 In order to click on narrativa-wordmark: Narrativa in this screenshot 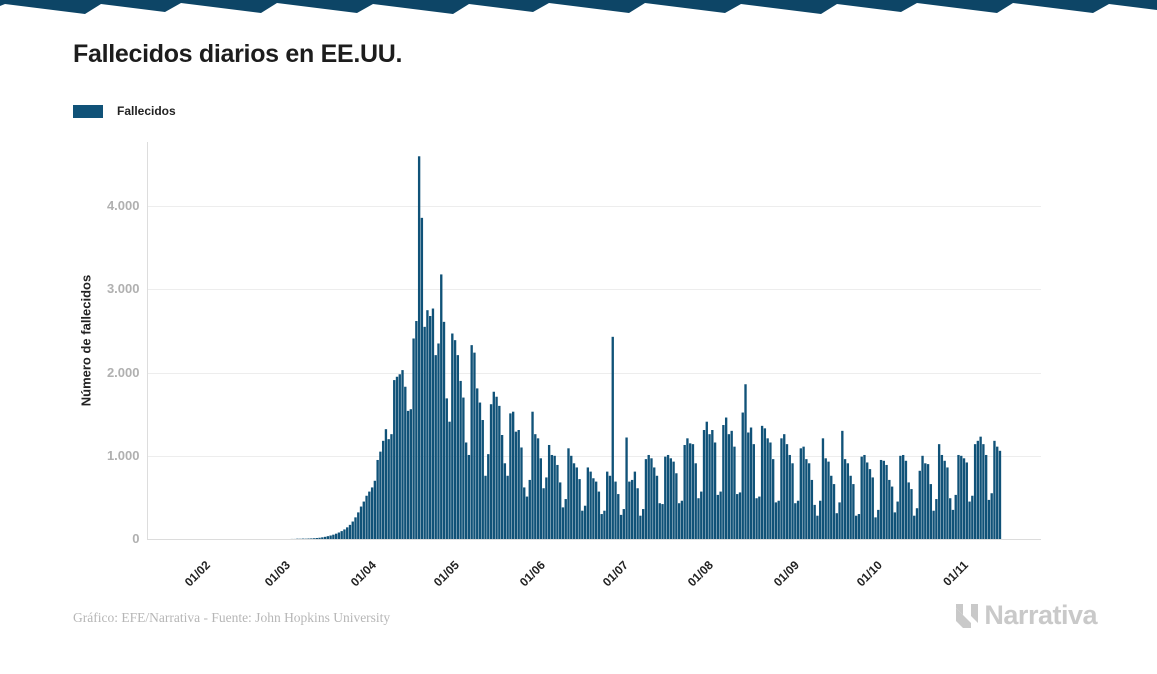, I will do `click(1040, 615)`.